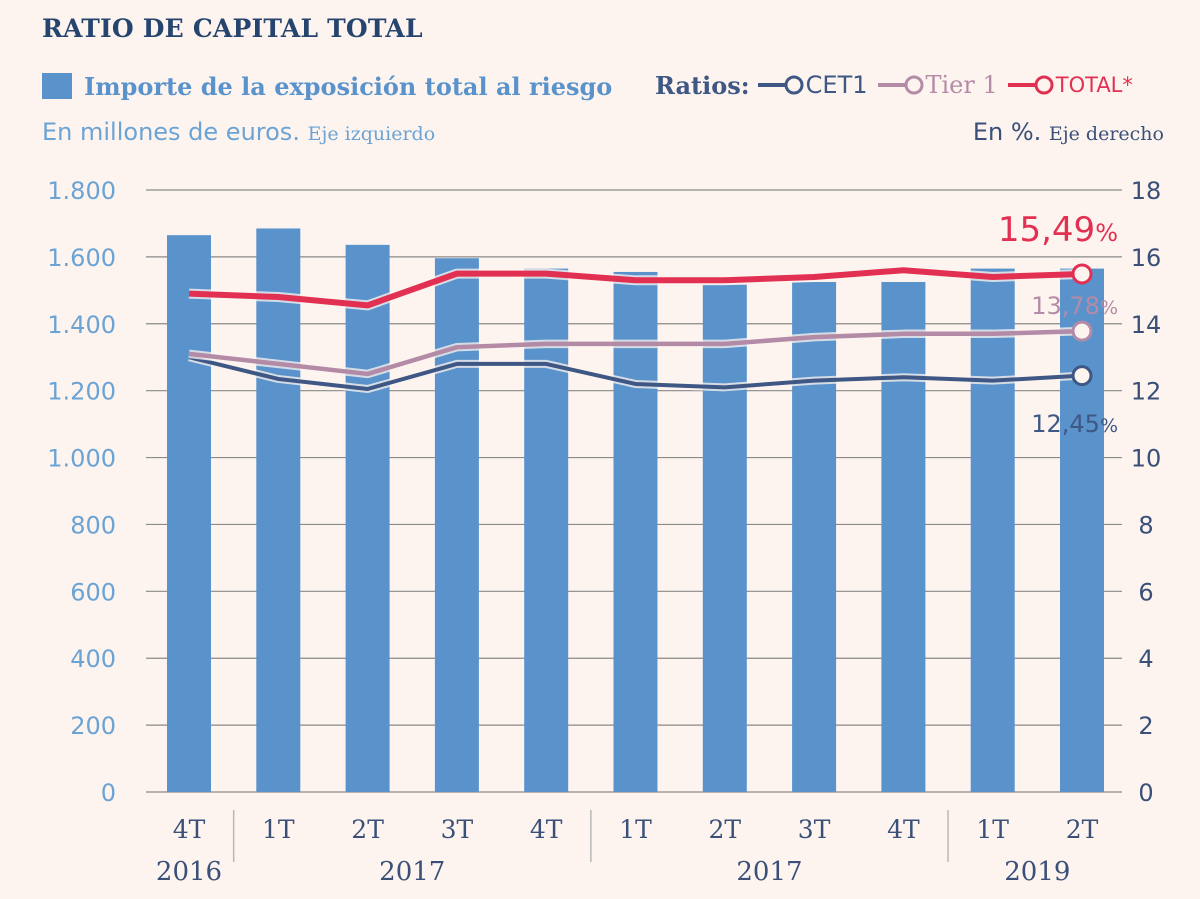 The image size is (1200, 899). What do you see at coordinates (108, 793) in the screenshot?
I see `left-tick-label: 0` at bounding box center [108, 793].